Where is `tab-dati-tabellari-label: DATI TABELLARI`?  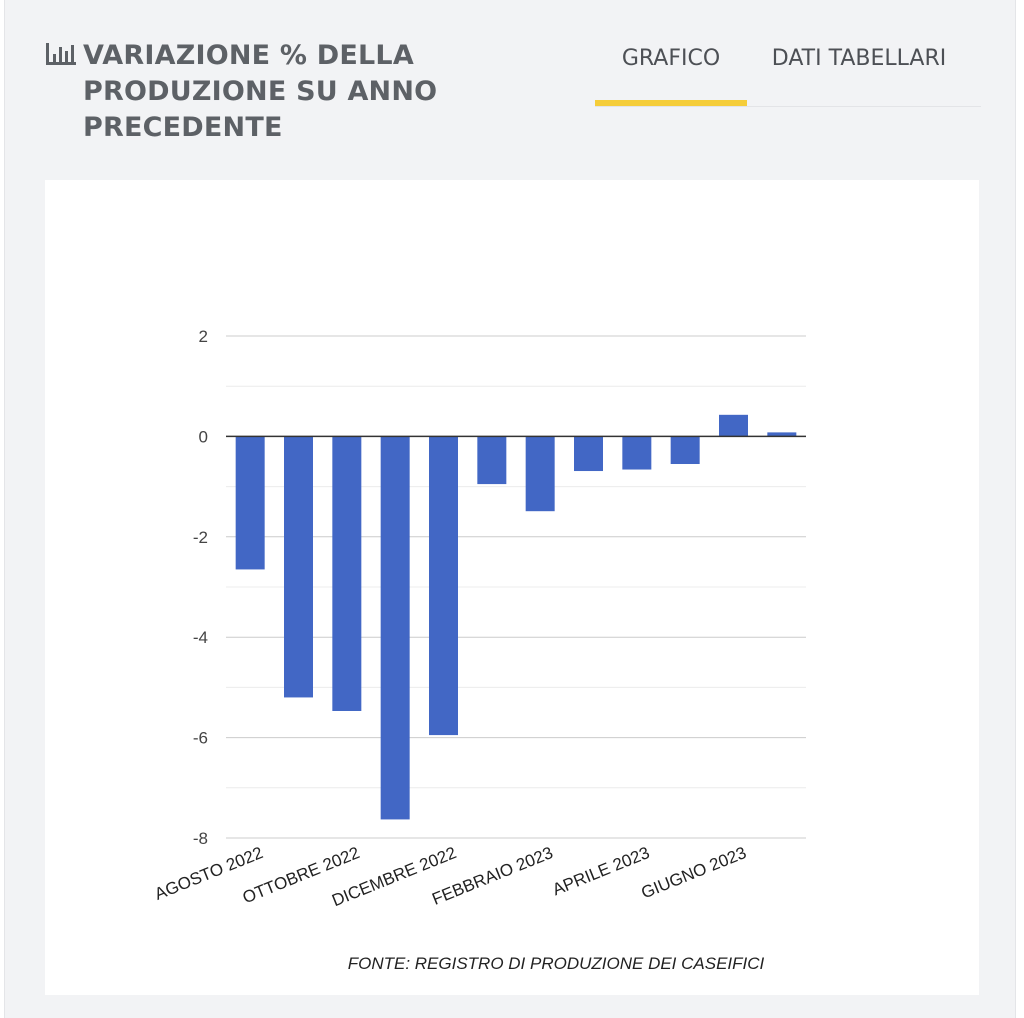 tab-dati-tabellari-label: DATI TABELLARI is located at coordinates (859, 58).